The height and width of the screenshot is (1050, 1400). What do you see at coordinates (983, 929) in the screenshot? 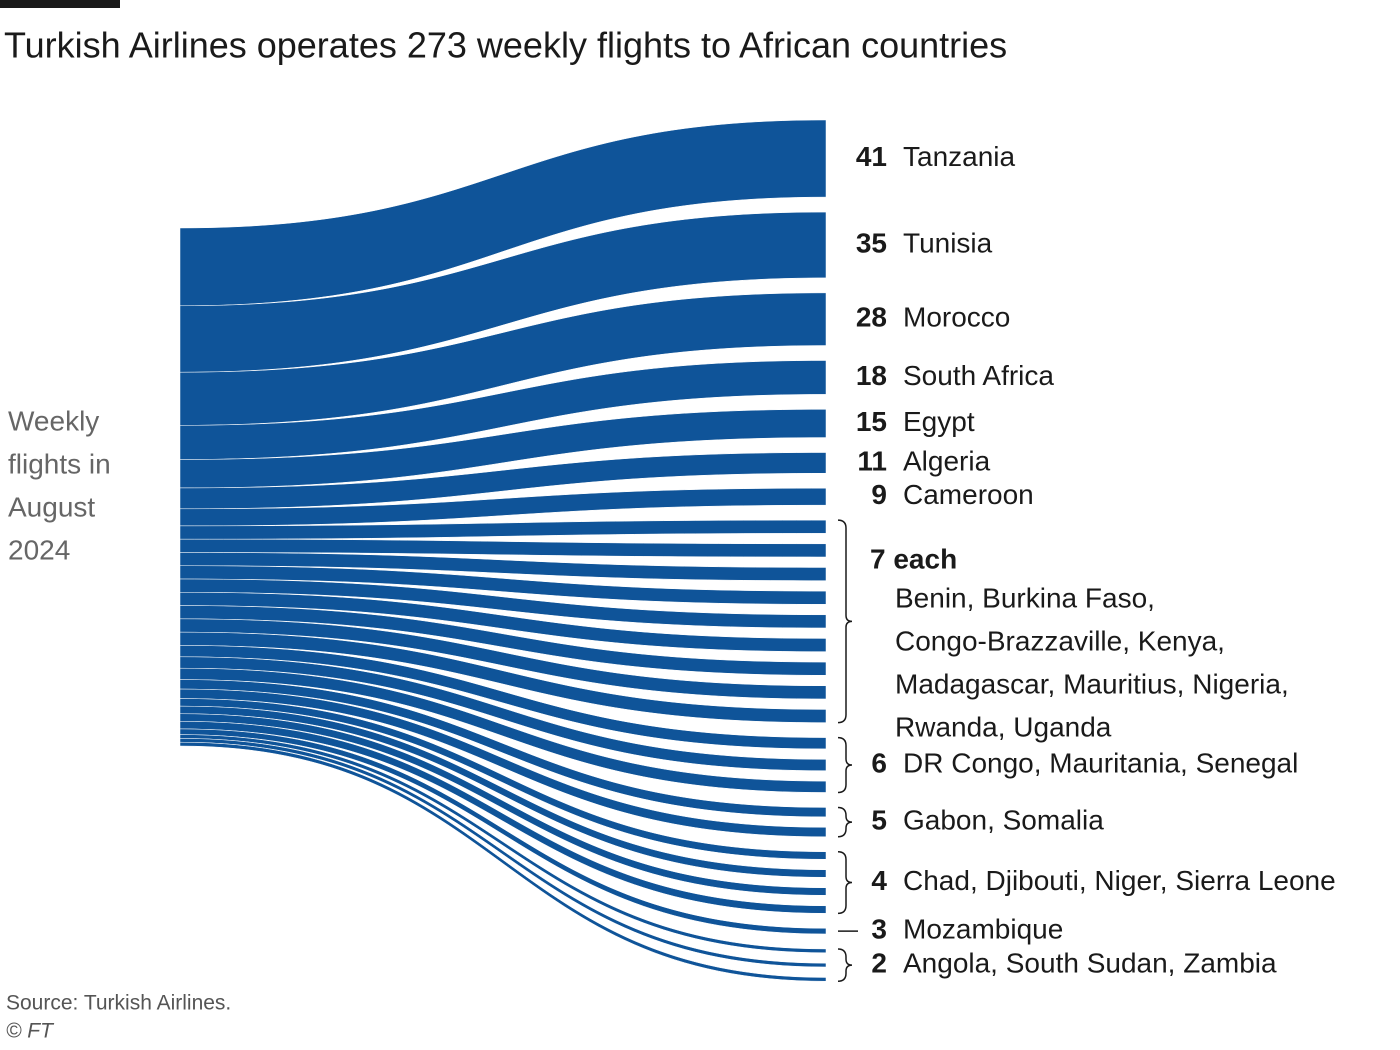
I see `country-label: Mozambique` at bounding box center [983, 929].